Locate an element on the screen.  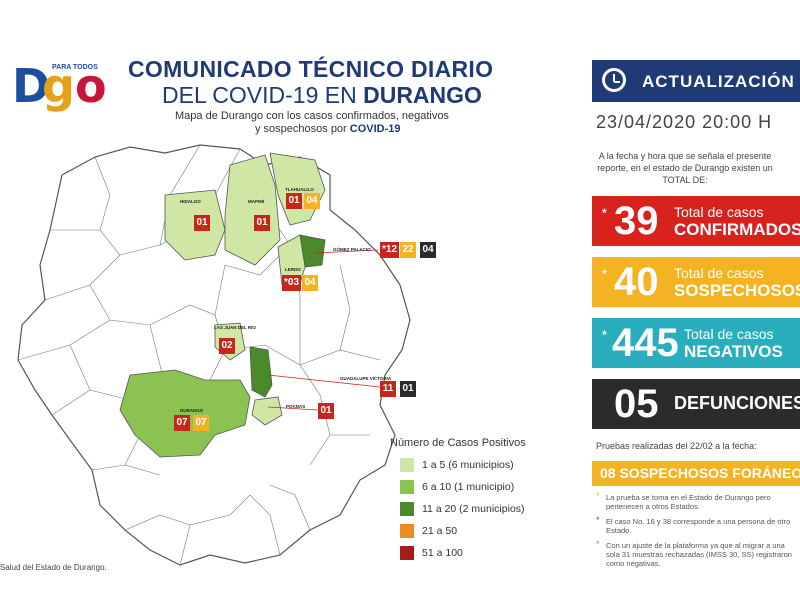
label-hidalgo: HIDALGO is located at coordinates (190, 201).